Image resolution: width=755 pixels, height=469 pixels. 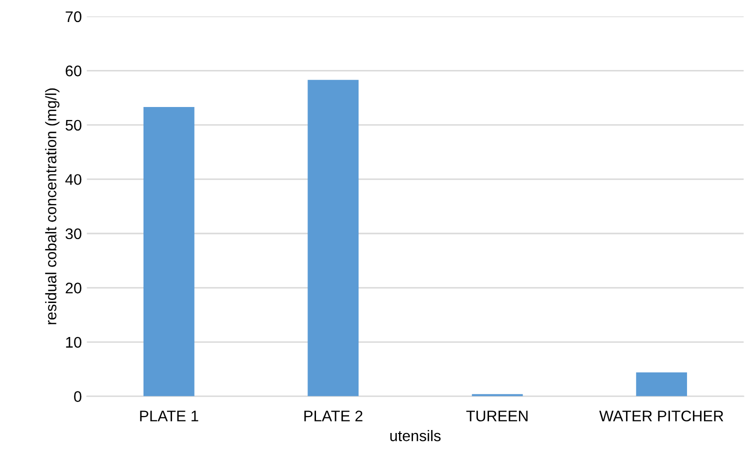 I want to click on y-tick-label: 70, so click(x=74, y=16).